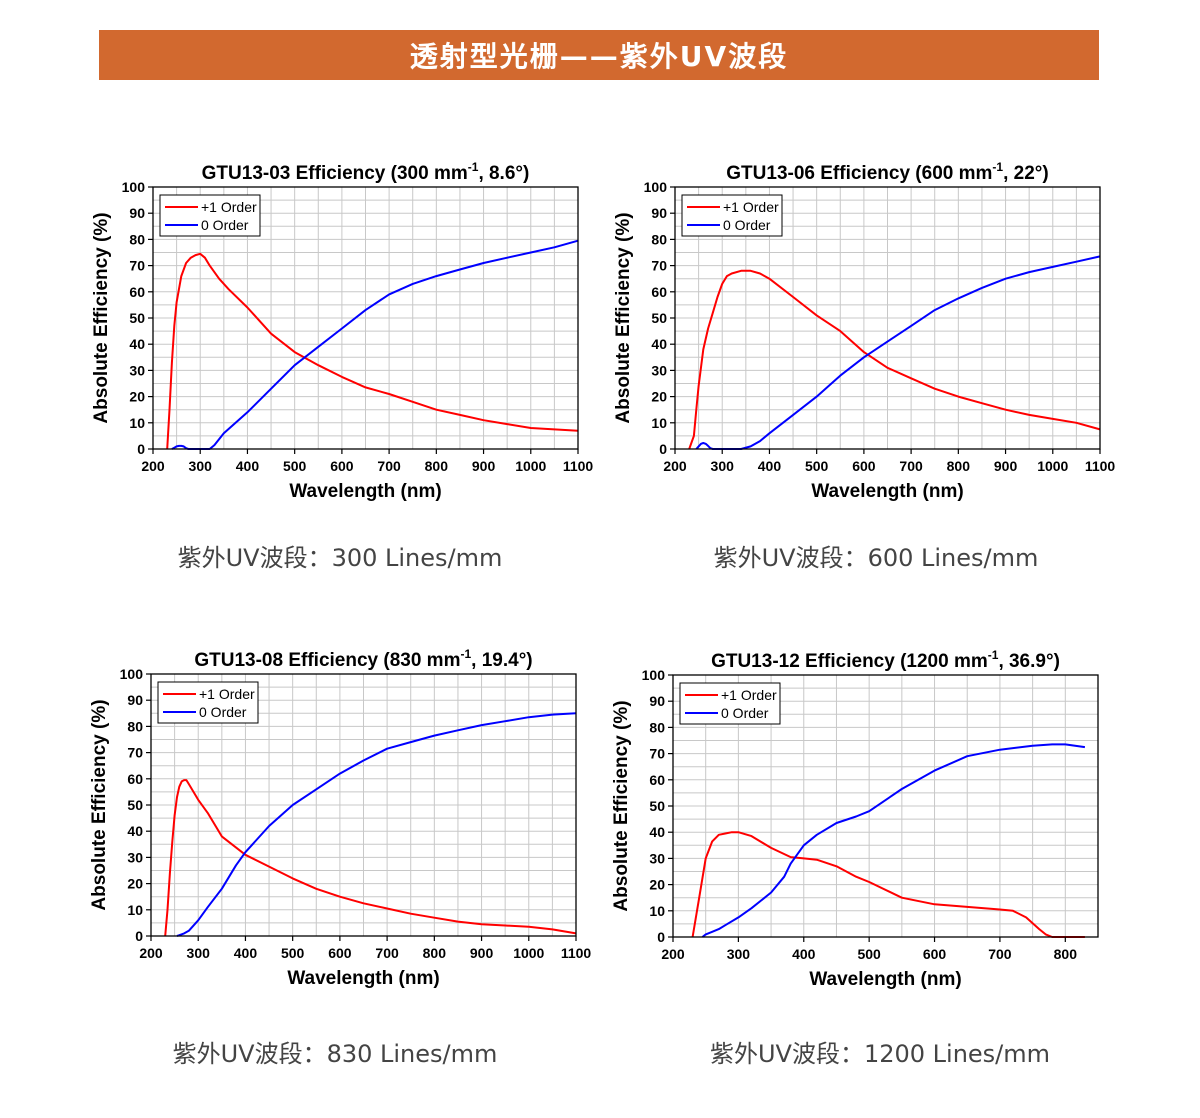 The width and height of the screenshot is (1200, 1118). What do you see at coordinates (501, 660) in the screenshot?
I see `chart-title-tail: , 19.4°)` at bounding box center [501, 660].